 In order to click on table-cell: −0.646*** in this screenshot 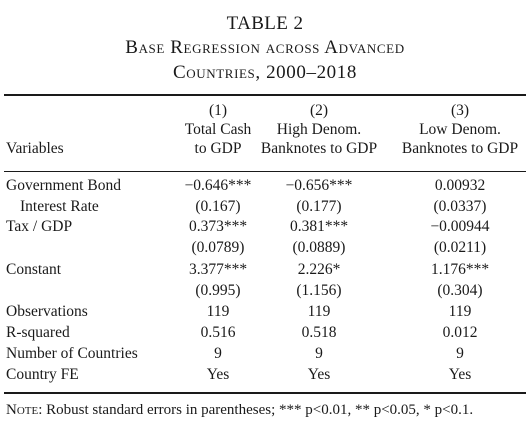, I will do `click(218, 185)`.